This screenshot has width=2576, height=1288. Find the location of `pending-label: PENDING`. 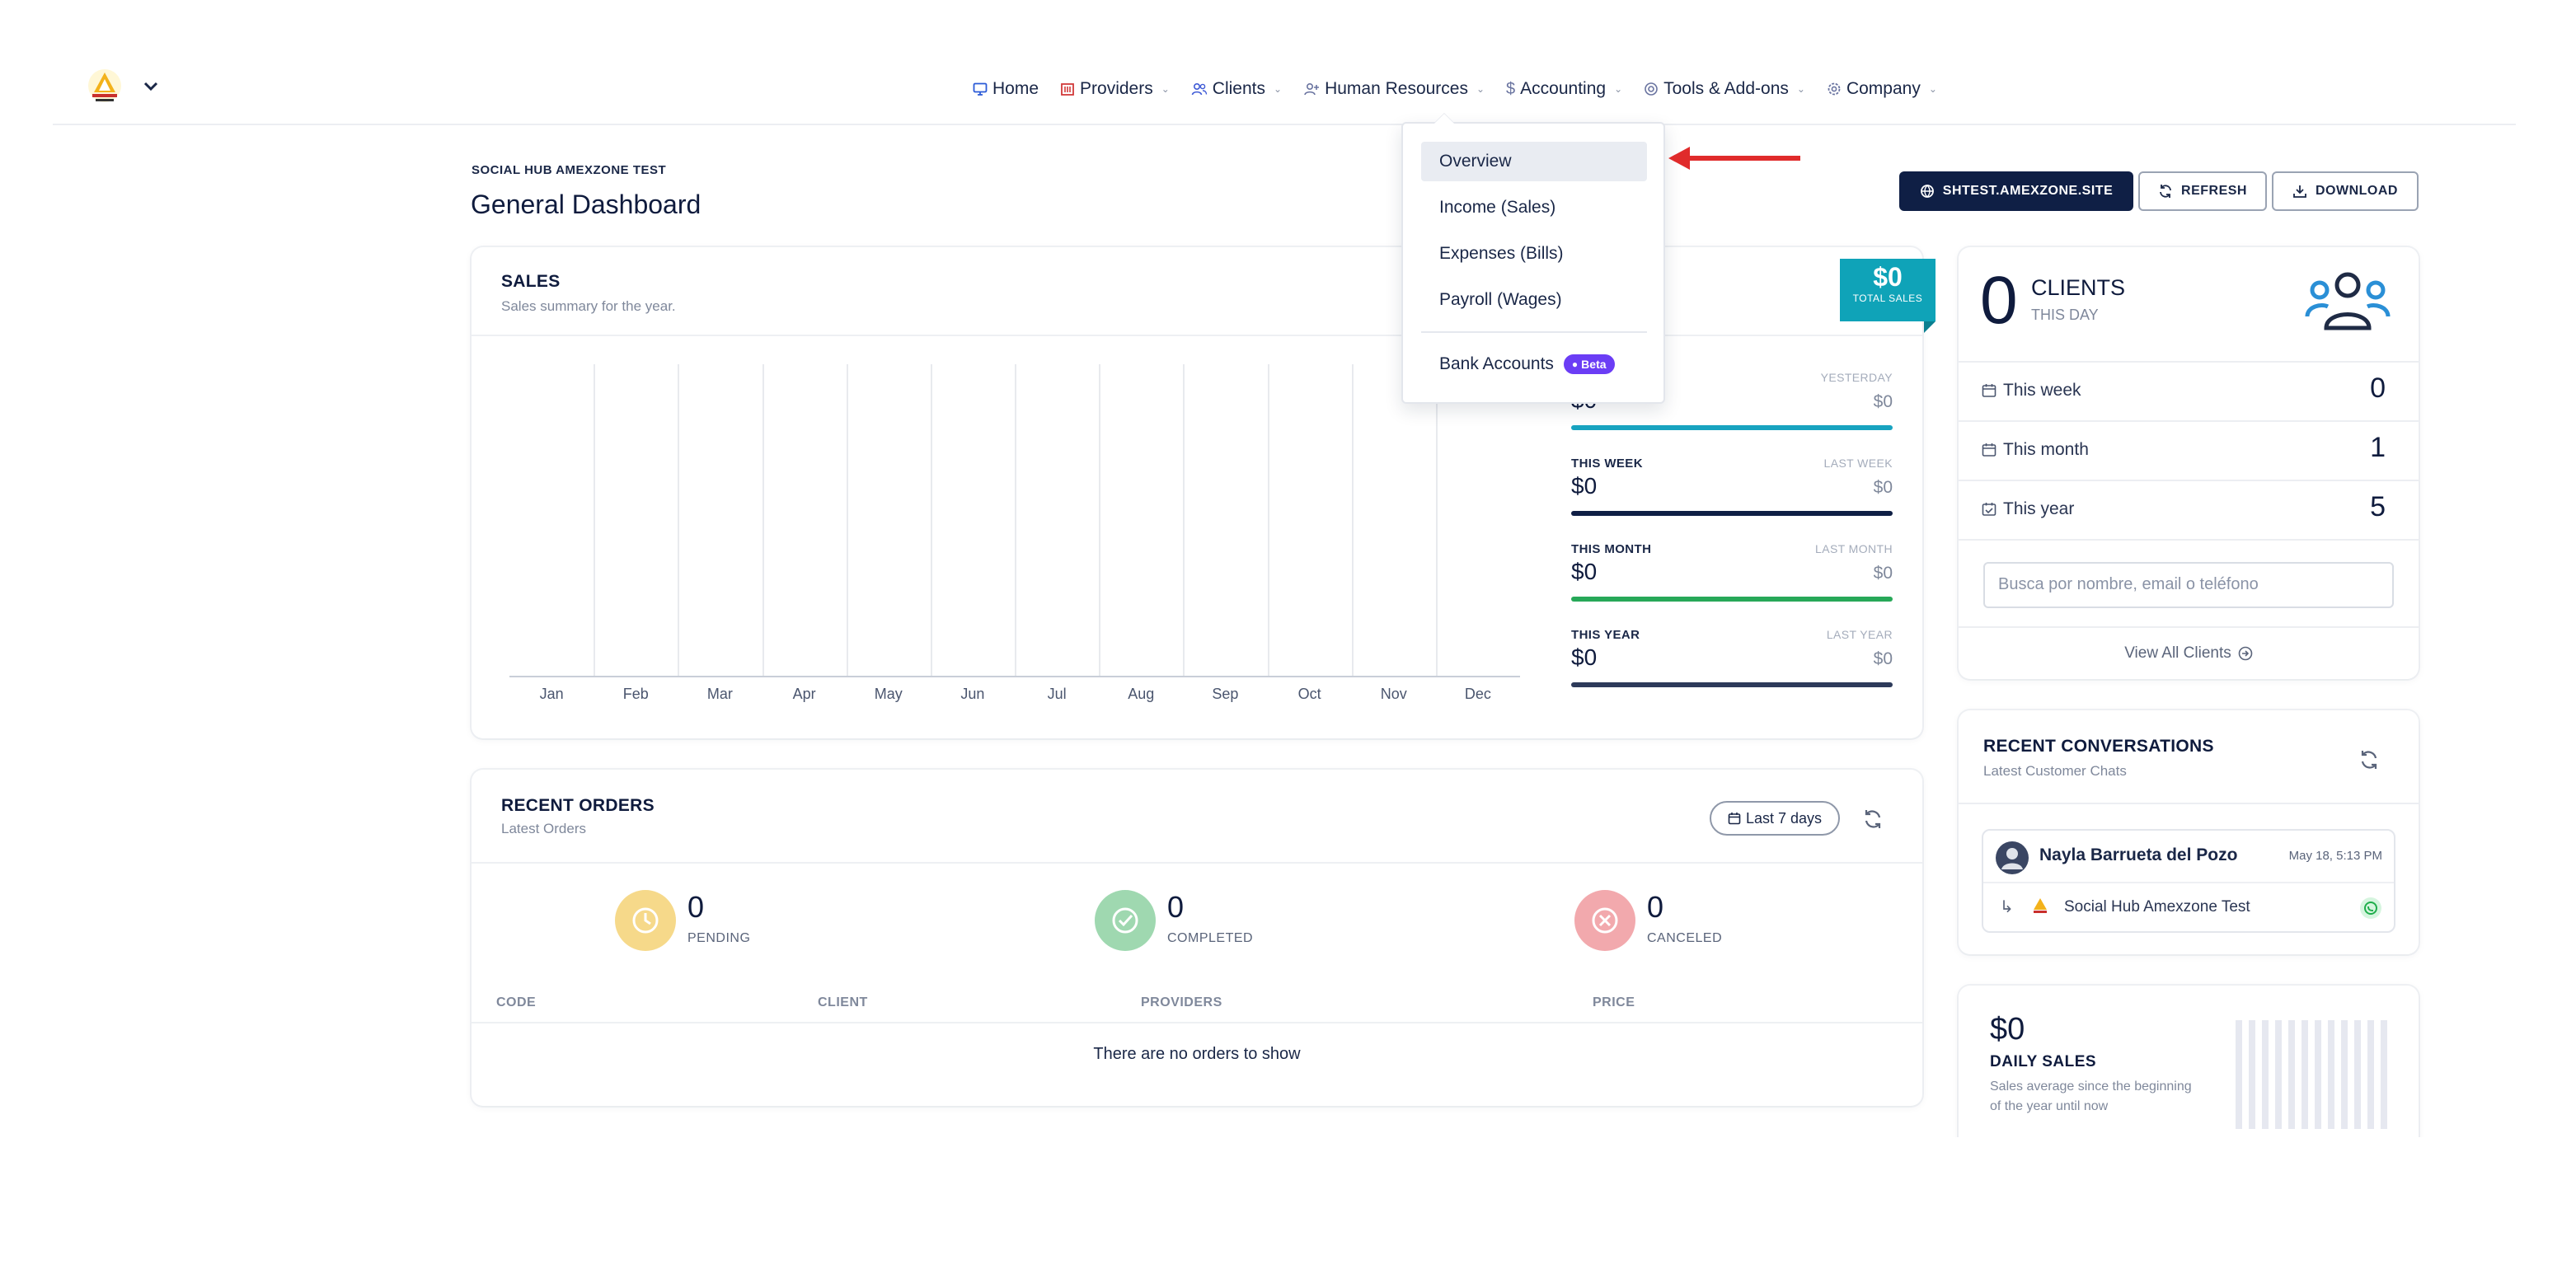

pending-label: PENDING is located at coordinates (719, 938).